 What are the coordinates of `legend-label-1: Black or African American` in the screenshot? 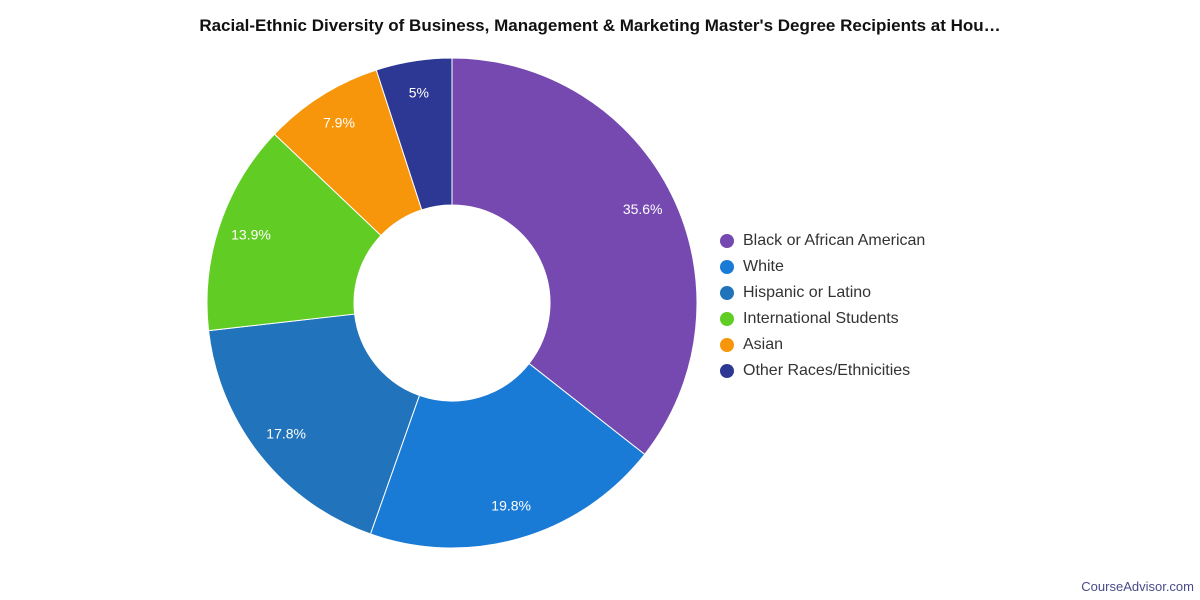 It's located at (834, 240).